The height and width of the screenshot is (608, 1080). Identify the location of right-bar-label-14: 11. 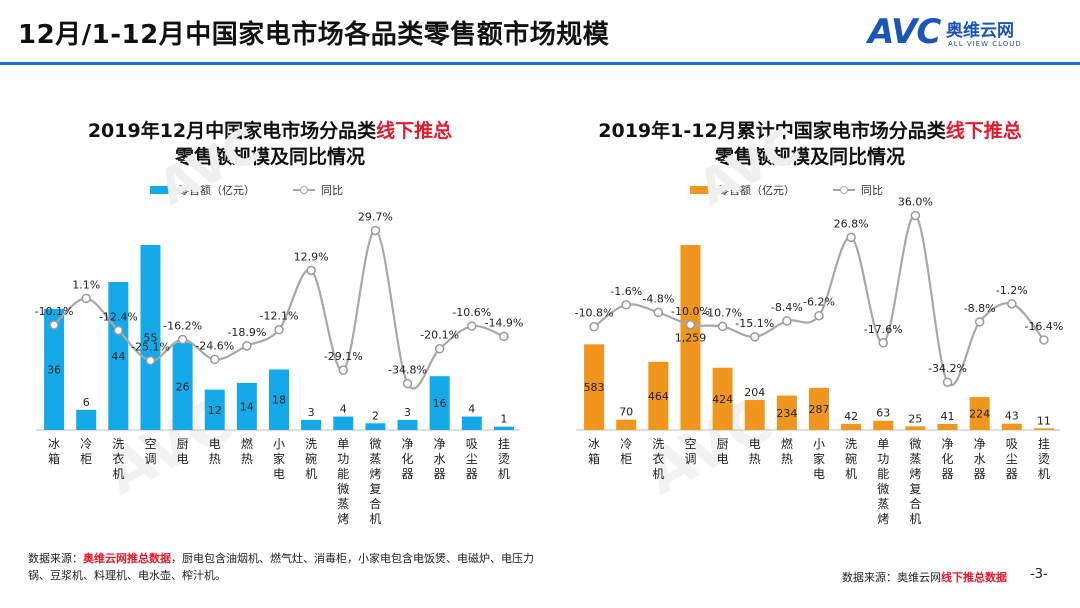
(1044, 420).